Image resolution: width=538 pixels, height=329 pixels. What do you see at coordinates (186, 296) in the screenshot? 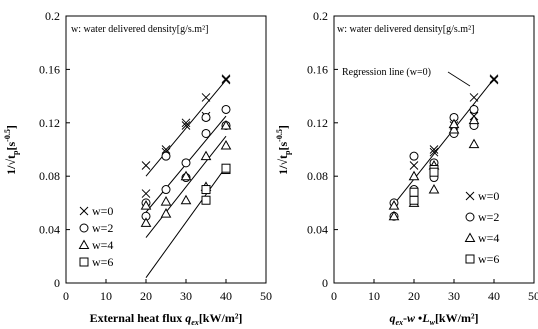
I see `left-xtick-label: 30` at bounding box center [186, 296].